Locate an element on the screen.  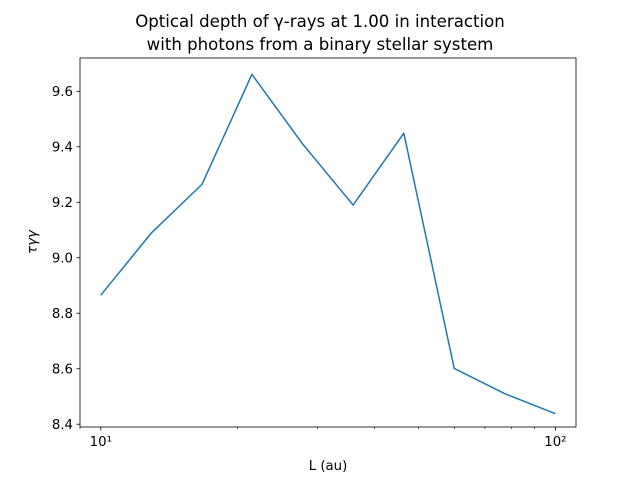
x-tick-label-0: 10¹ is located at coordinates (101, 442).